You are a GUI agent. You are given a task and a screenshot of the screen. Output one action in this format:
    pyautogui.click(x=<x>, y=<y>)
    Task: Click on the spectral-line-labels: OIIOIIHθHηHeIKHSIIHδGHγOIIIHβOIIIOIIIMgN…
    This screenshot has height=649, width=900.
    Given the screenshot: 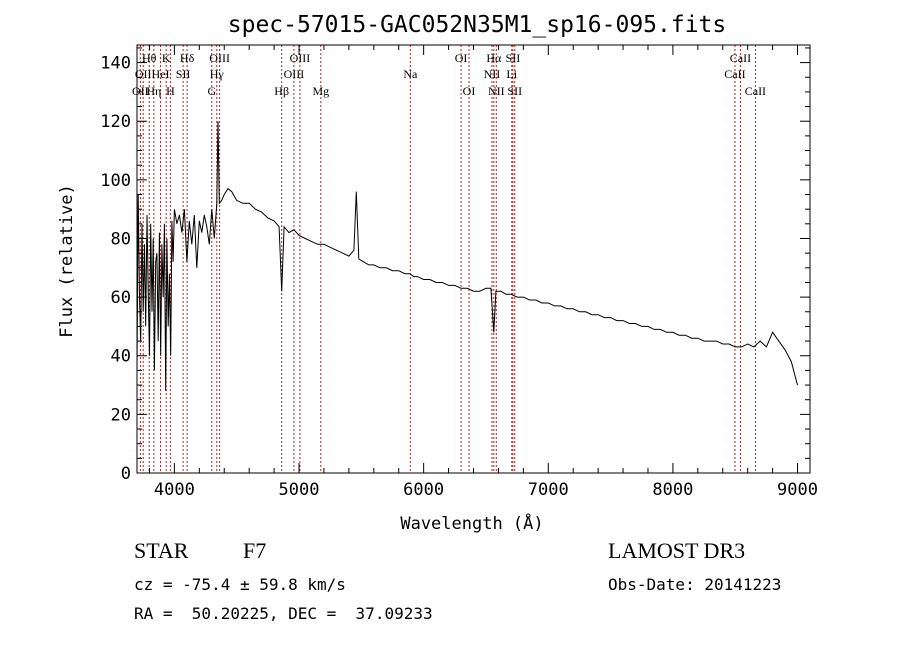 What is the action you would take?
    pyautogui.click(x=449, y=74)
    